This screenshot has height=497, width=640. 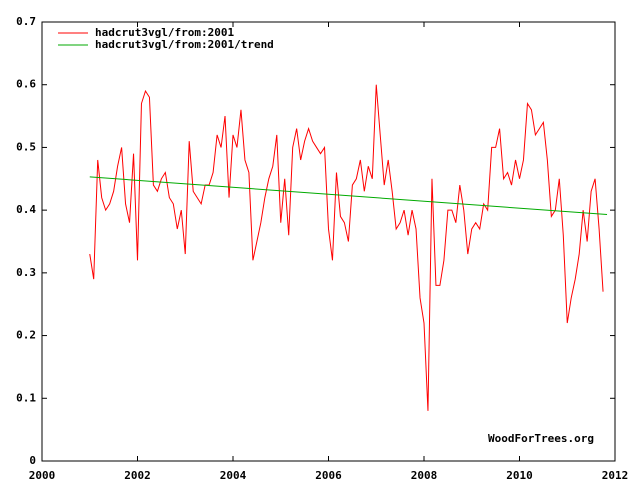 What do you see at coordinates (26, 335) in the screenshot?
I see `y-tick-label: 0.2` at bounding box center [26, 335].